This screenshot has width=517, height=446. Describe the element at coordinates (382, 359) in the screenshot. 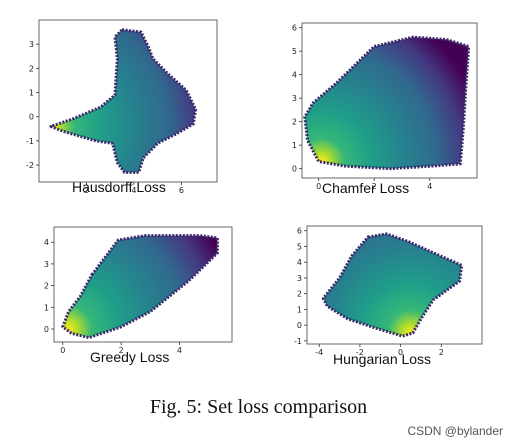

I see `chart-title-hungarian: Hungarian Loss` at that location.